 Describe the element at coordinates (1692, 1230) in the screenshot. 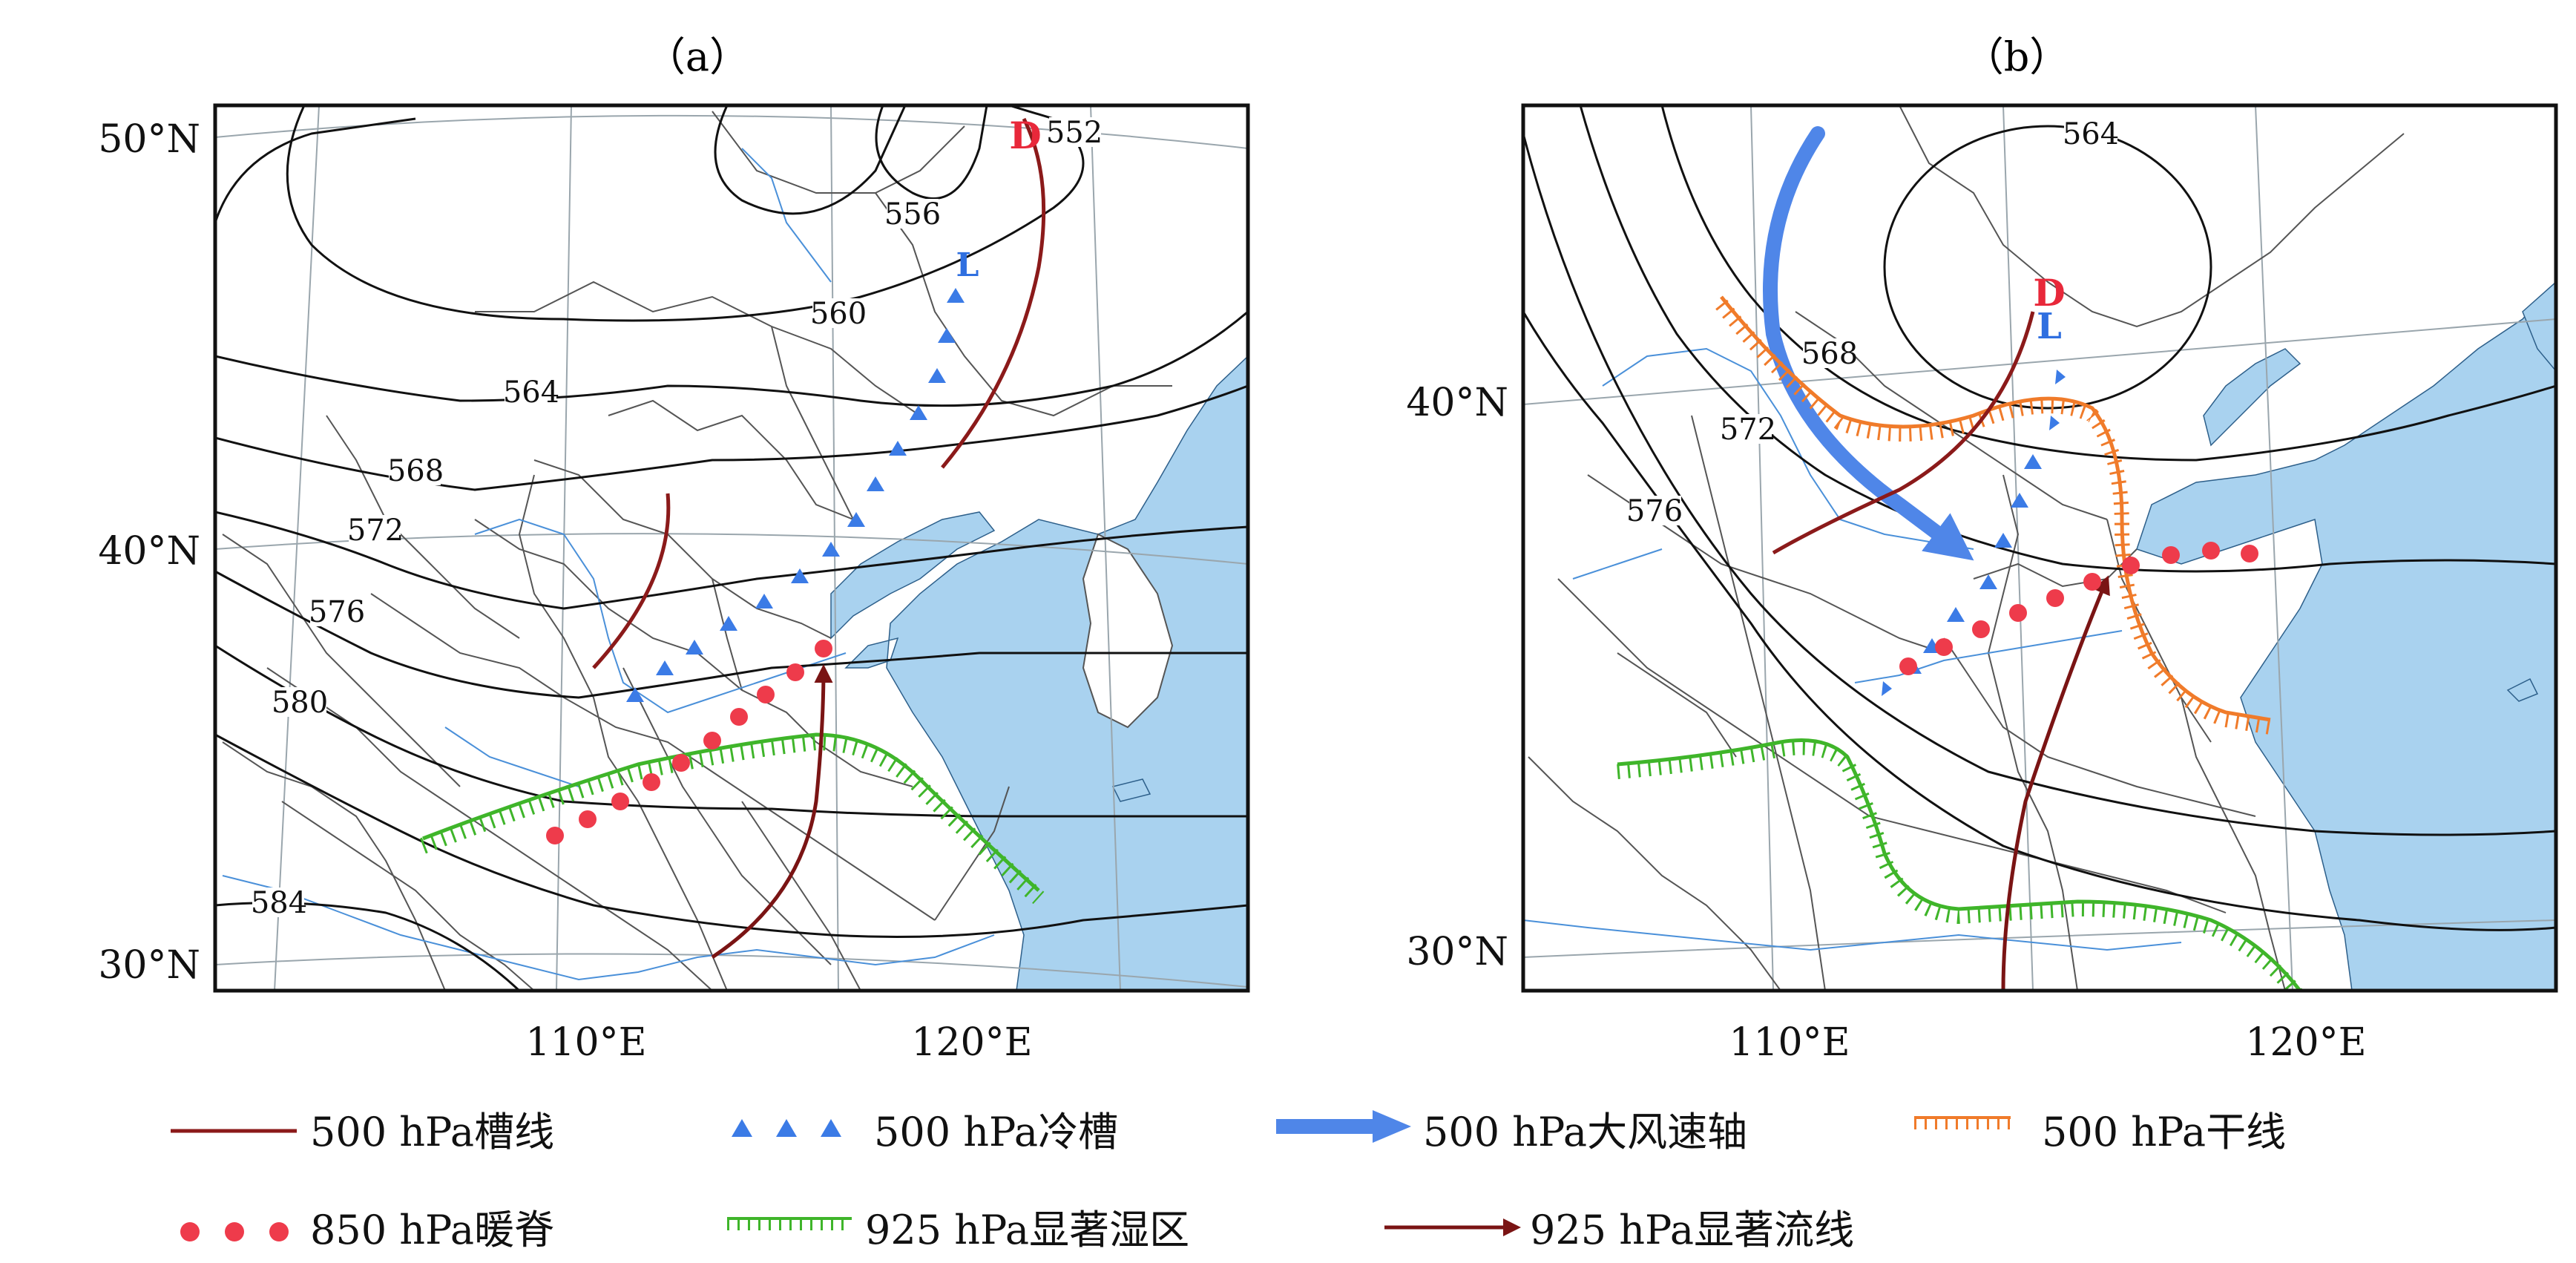

I see `legend-label: 925 hPa显著流线` at that location.